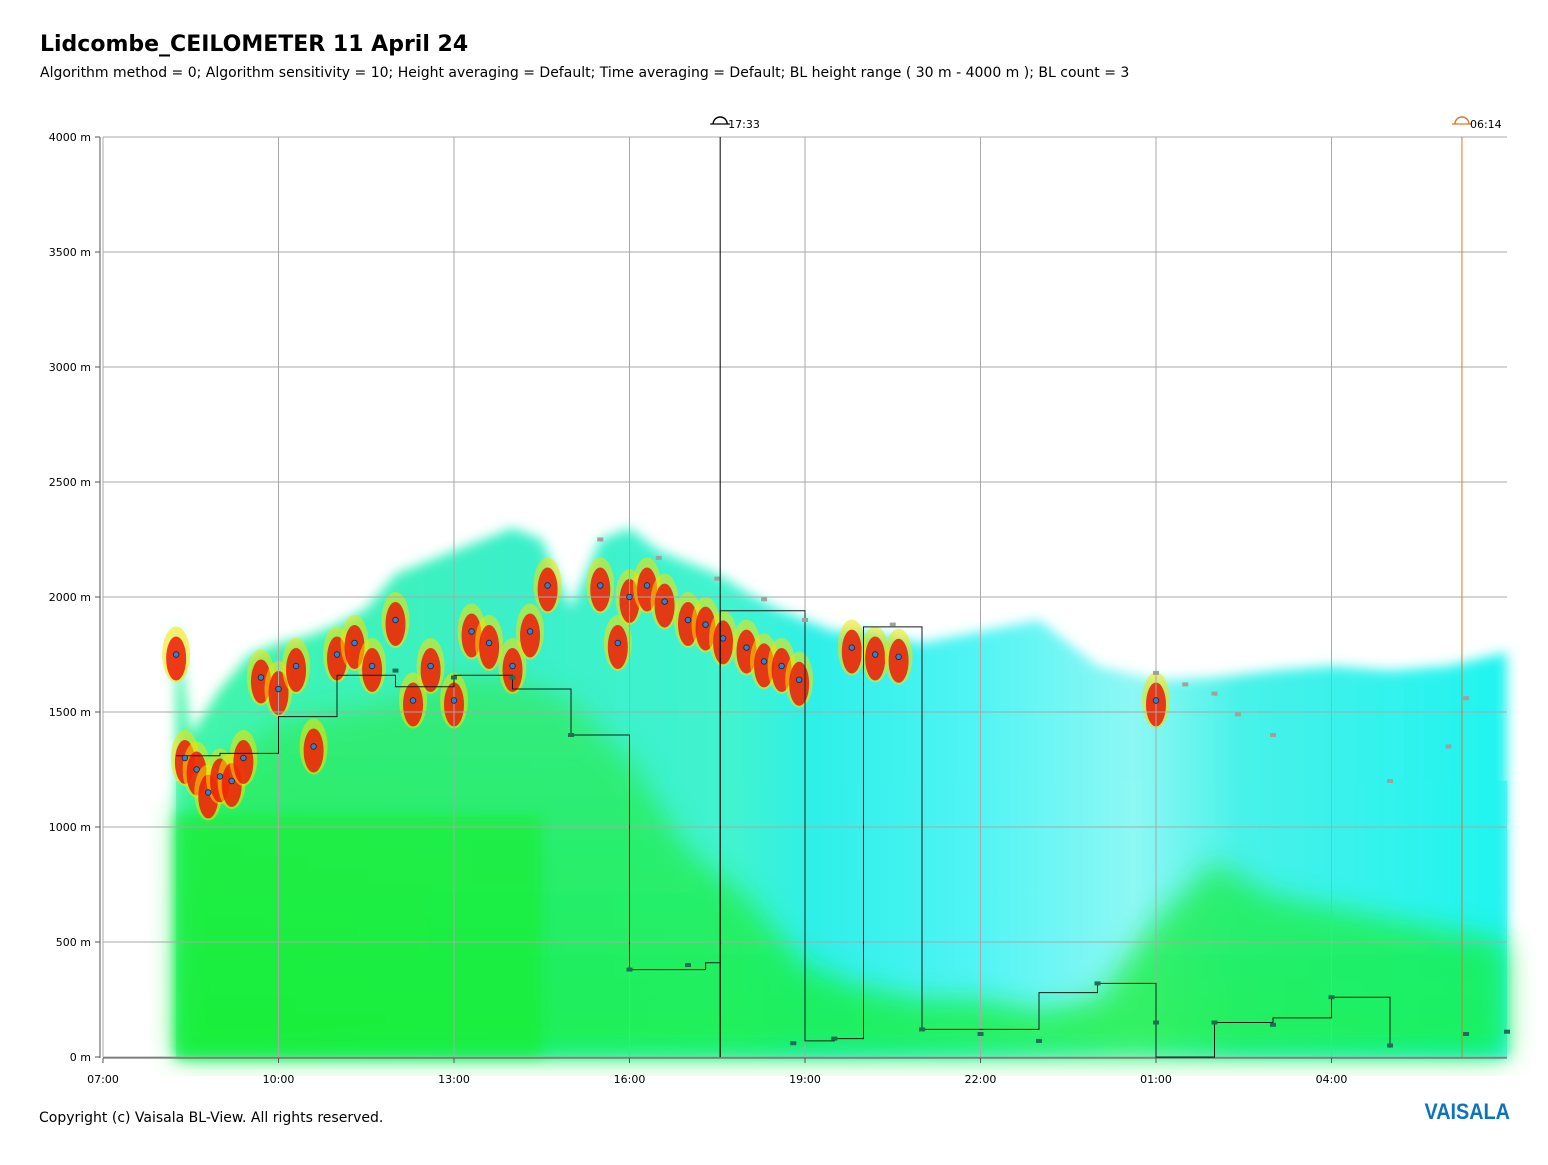 The height and width of the screenshot is (1165, 1548). What do you see at coordinates (1156, 1079) in the screenshot?
I see `x-tick-label-6: 01:00` at bounding box center [1156, 1079].